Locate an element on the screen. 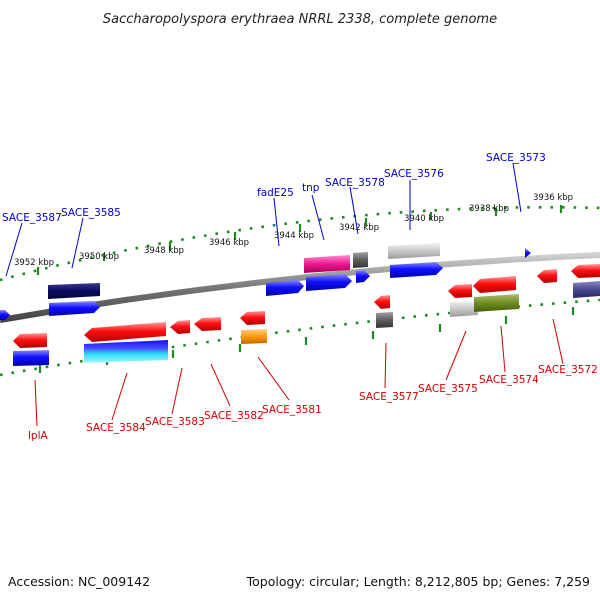 The image size is (600, 600). upper-ruler is located at coordinates (300, 243).